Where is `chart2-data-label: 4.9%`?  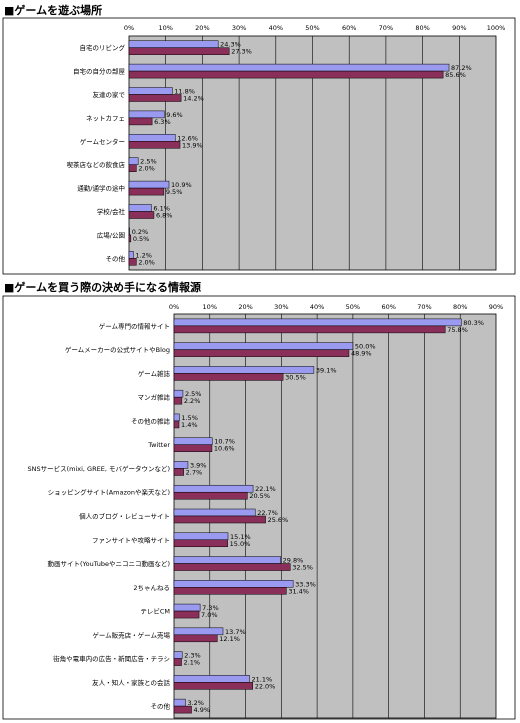
chart2-data-label: 4.9% is located at coordinates (202, 710).